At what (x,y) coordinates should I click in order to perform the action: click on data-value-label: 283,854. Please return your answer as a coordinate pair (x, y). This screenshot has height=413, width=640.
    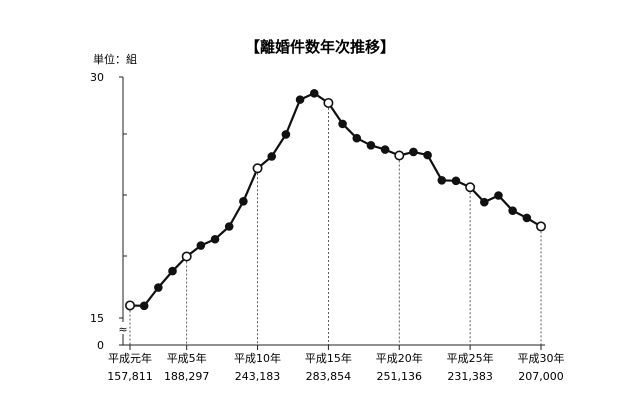
    Looking at the image, I should click on (329, 376).